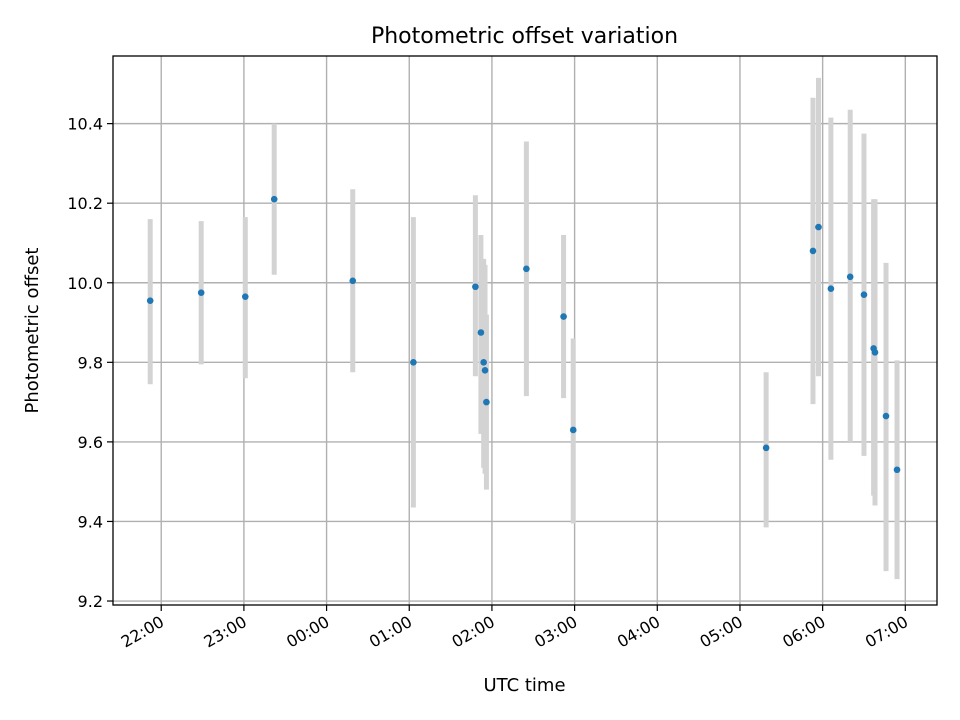  I want to click on chart-title: Photometric offset variation, so click(524, 36).